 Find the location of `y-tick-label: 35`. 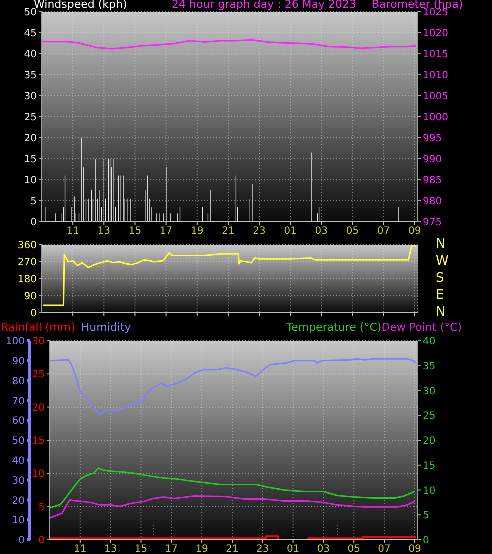

y-tick-label: 35 is located at coordinates (30, 76).